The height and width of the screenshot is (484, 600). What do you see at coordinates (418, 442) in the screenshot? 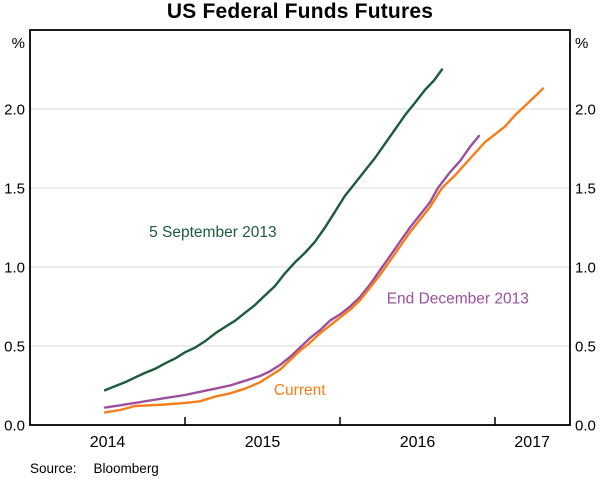
I see `x-axis-label: 2016` at bounding box center [418, 442].